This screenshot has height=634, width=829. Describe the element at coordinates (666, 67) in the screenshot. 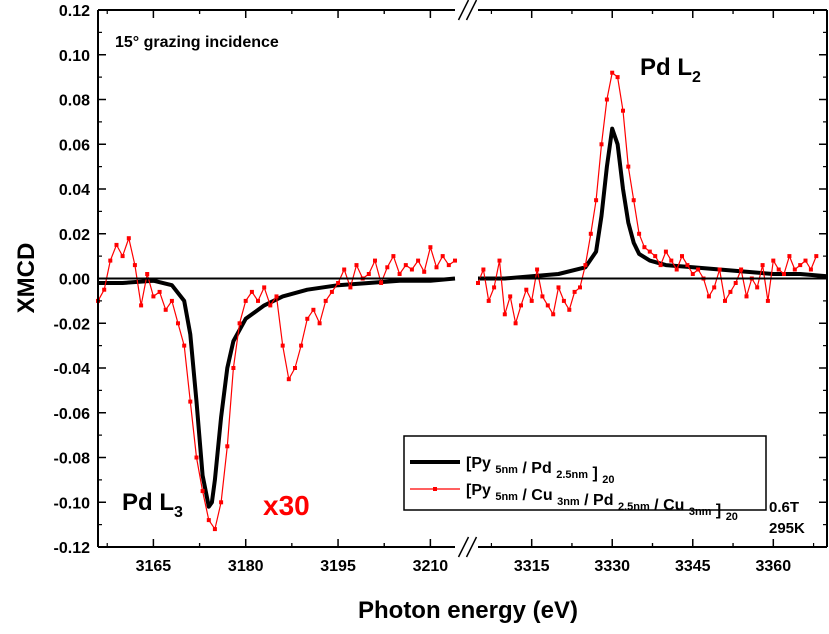

I see `pd-l2-text: Pd L` at that location.